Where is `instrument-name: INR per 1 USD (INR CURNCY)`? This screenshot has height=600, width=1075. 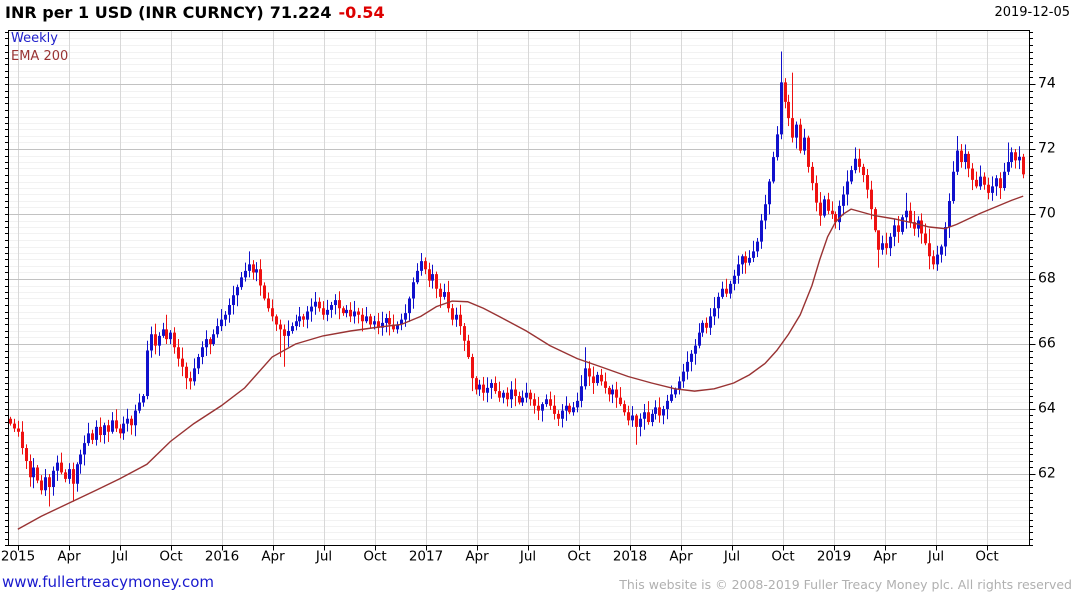
instrument-name: INR per 1 USD (INR CURNCY) is located at coordinates (134, 12).